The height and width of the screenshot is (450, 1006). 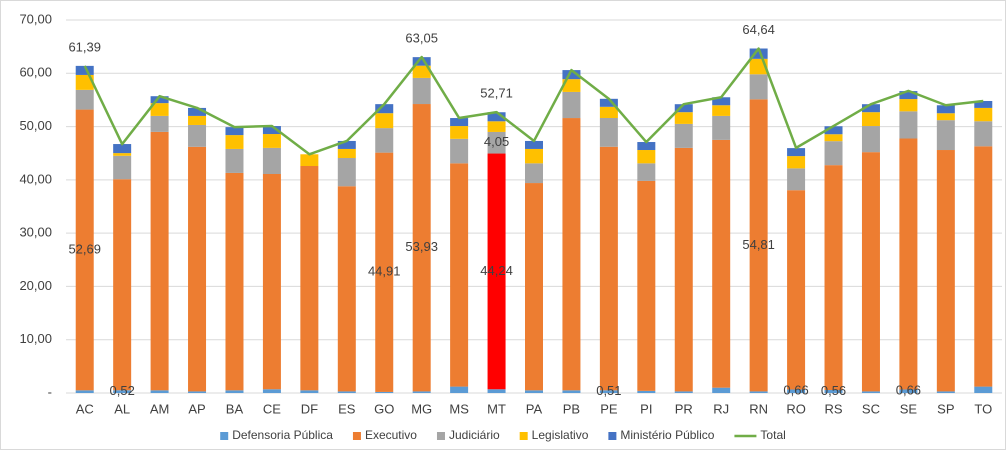 I want to click on legend-label: Legislativo, so click(x=560, y=435).